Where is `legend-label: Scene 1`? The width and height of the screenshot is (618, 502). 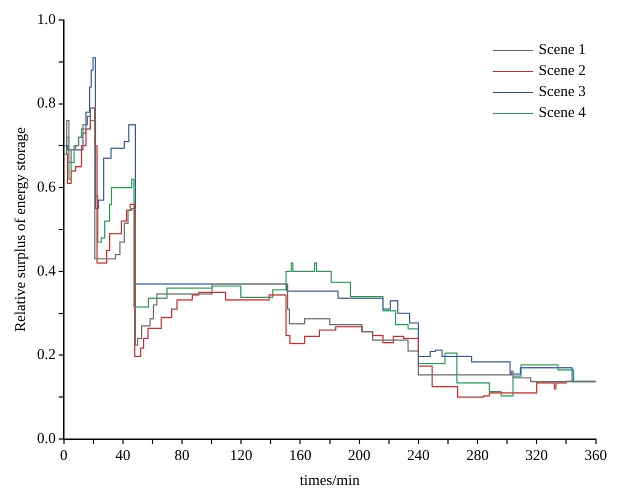
legend-label: Scene 1 is located at coordinates (562, 50).